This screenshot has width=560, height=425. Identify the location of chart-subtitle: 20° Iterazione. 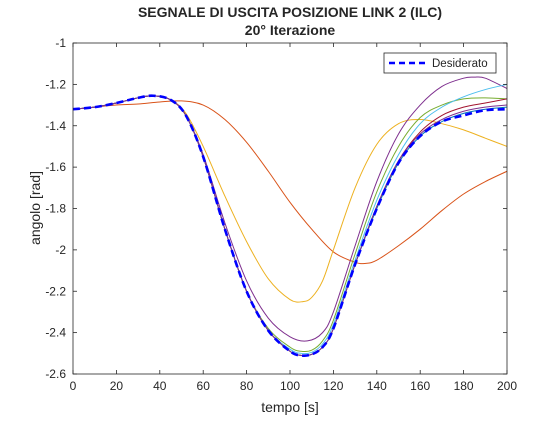
(290, 30).